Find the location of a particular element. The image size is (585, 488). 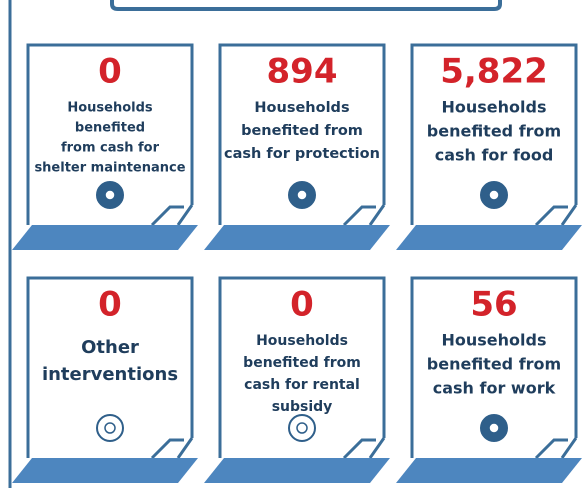

card-label: interventions is located at coordinates (110, 374).